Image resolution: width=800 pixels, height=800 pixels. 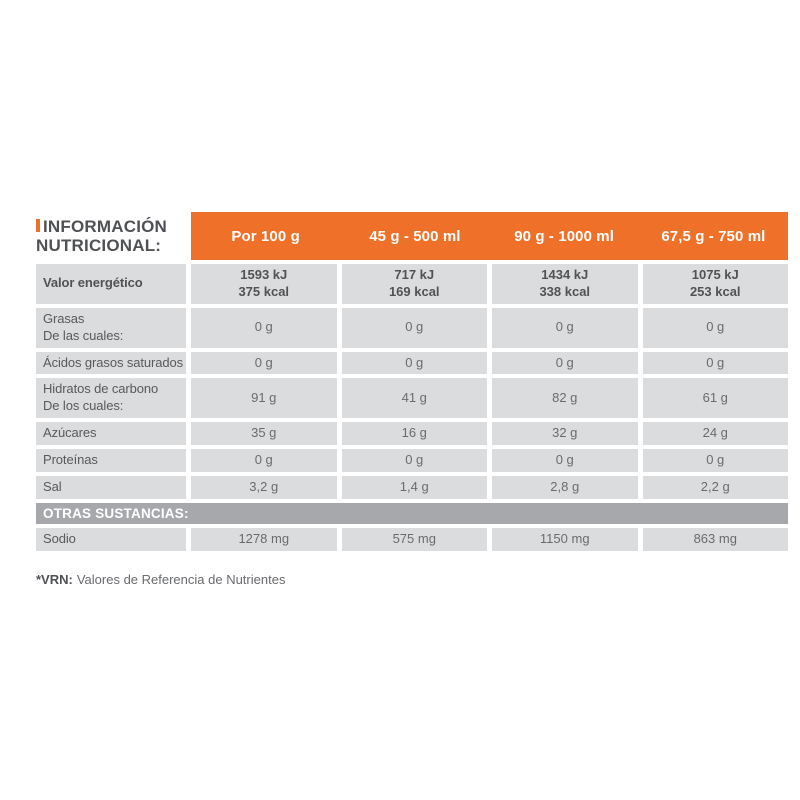 What do you see at coordinates (105, 226) in the screenshot?
I see `title-text-line-1: INFORMACIÓN` at bounding box center [105, 226].